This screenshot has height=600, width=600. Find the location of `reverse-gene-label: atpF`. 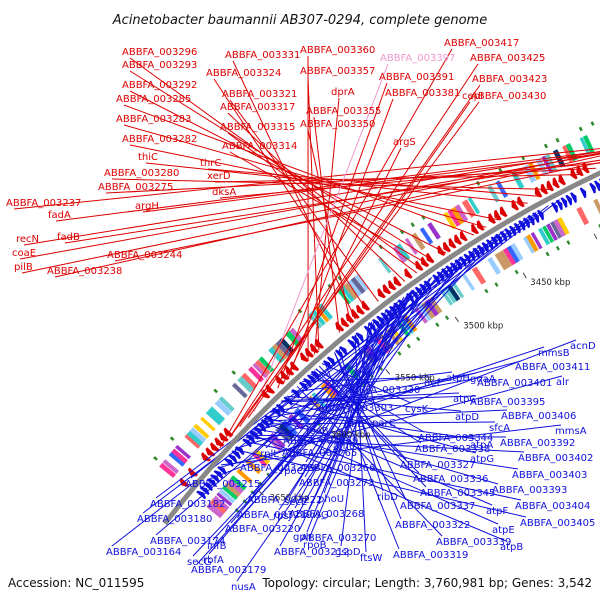

reverse-gene-label: atpF is located at coordinates (497, 511).